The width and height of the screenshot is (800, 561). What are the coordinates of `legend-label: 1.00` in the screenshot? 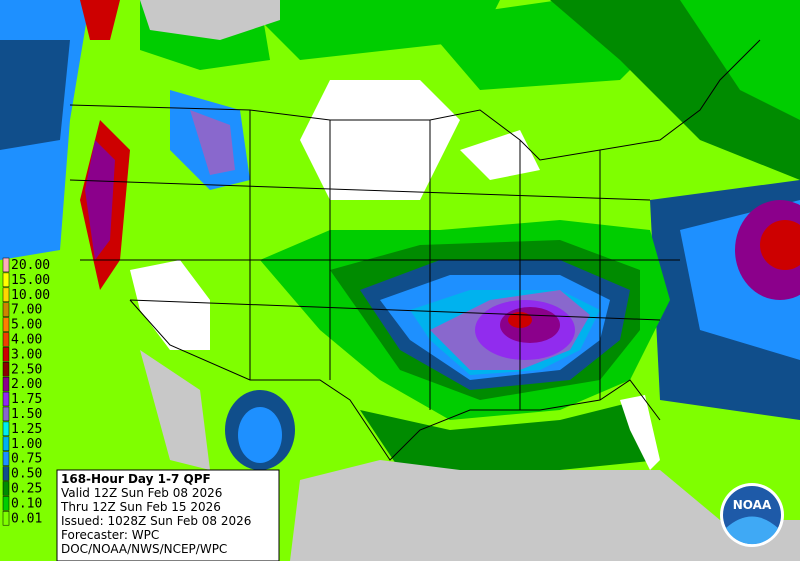 It's located at (26, 444).